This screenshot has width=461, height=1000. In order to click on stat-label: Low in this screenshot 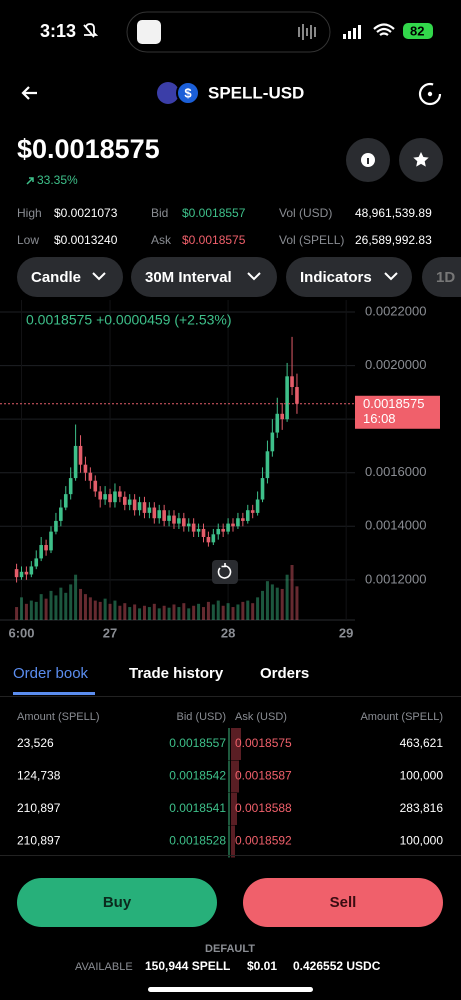, I will do `click(28, 240)`.